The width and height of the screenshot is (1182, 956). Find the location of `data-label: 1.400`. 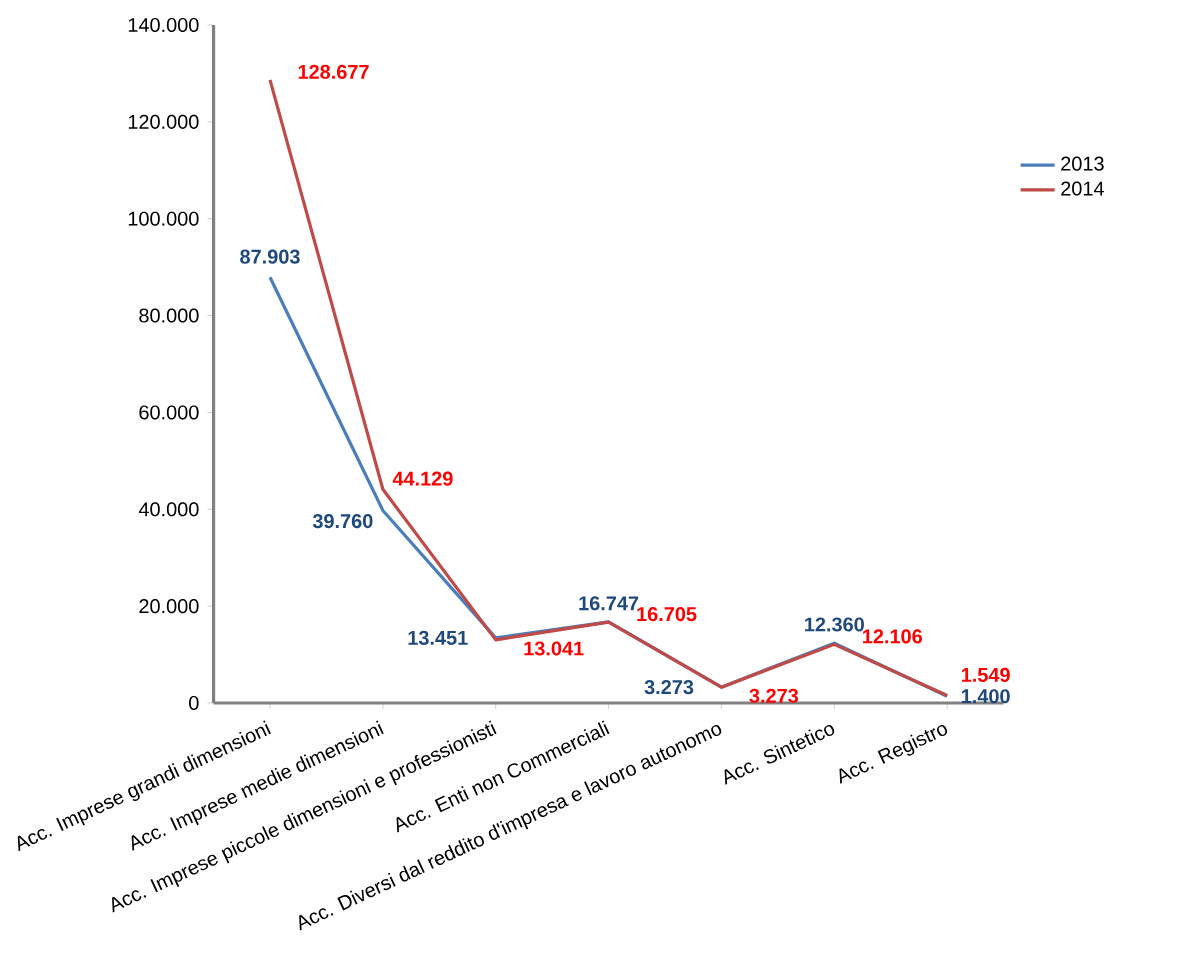

data-label: 1.400 is located at coordinates (985, 696).